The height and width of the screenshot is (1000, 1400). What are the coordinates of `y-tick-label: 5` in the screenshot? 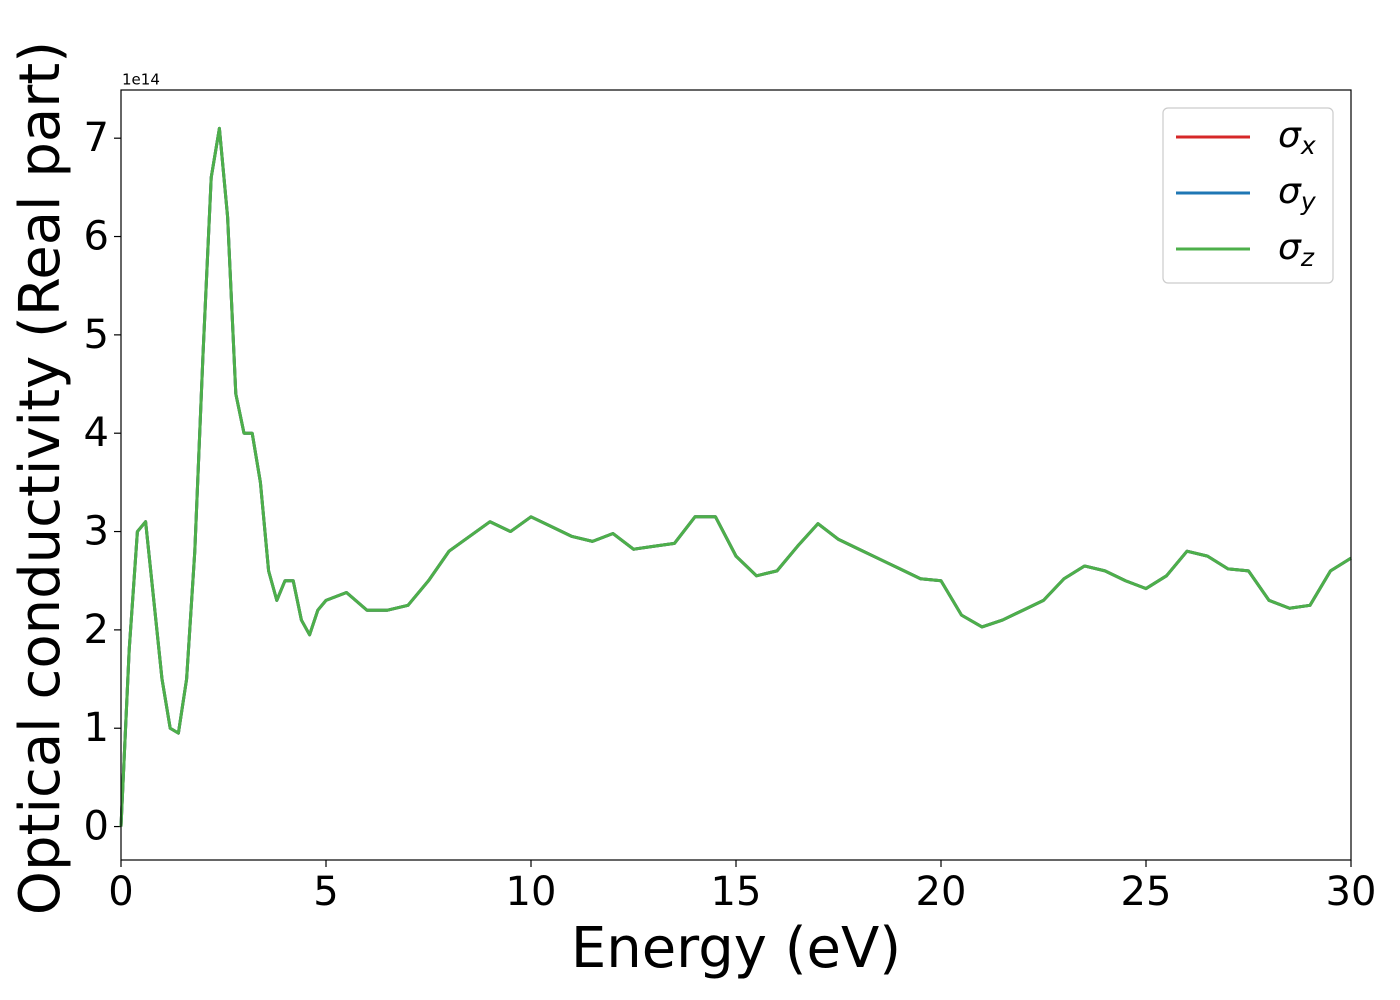 It's located at (96, 335).